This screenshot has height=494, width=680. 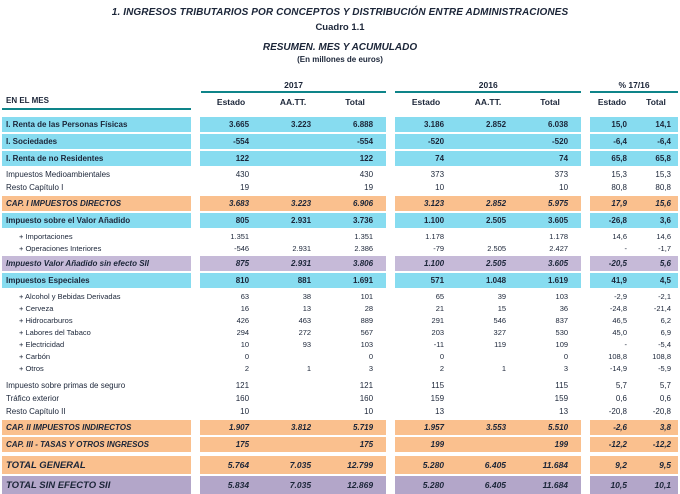 I want to click on values-2017: 3.683 3.223 6.906, so click(x=293, y=203).